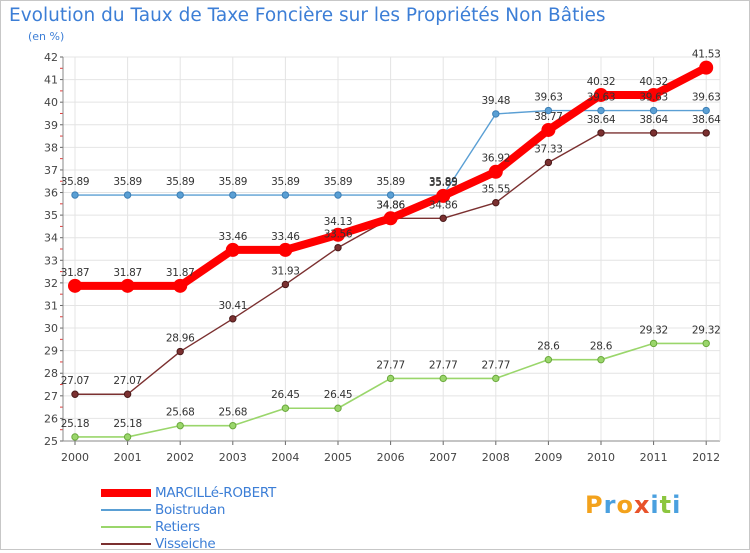 This screenshot has width=750, height=553. Describe the element at coordinates (548, 149) in the screenshot. I see `data-label-3-9: 37.33` at that location.